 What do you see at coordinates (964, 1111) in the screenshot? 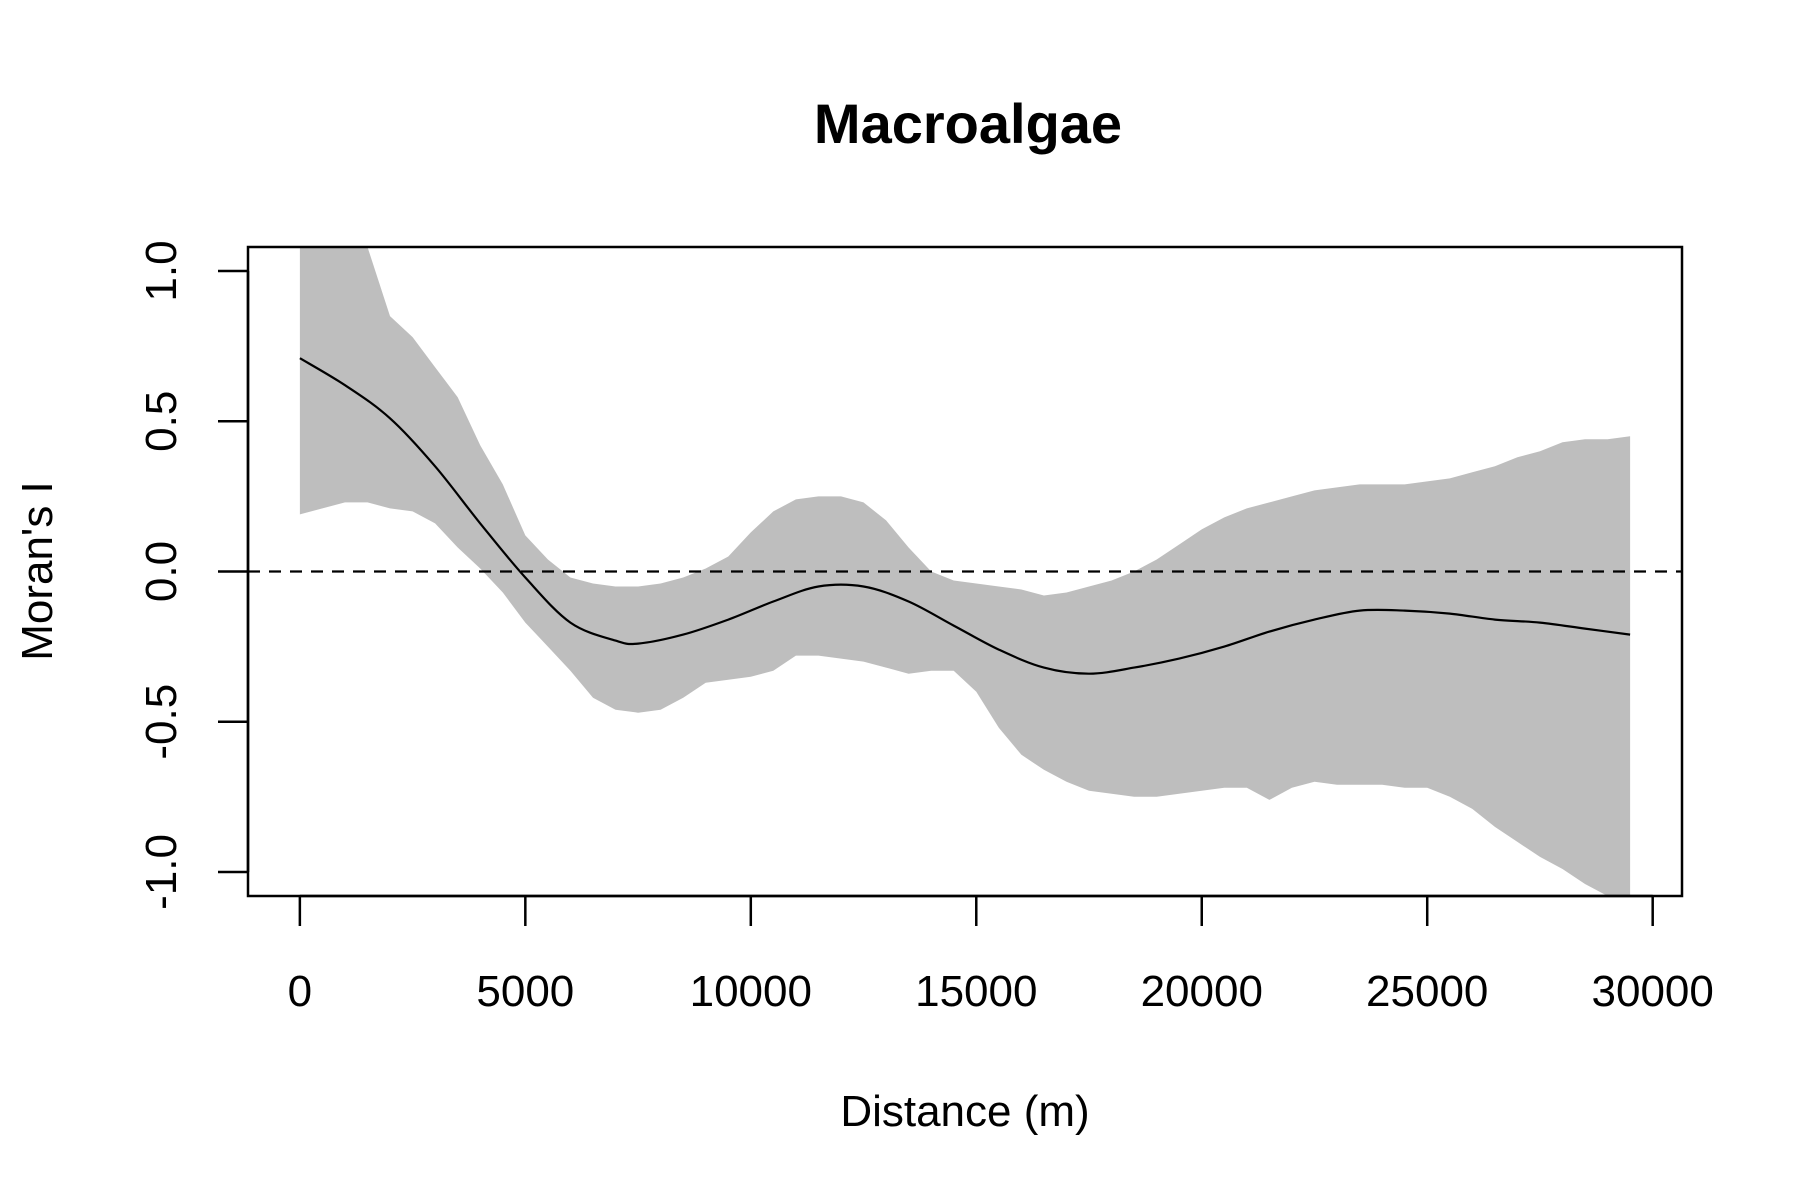
I see `x-axis-label: Distance (m)` at bounding box center [964, 1111].